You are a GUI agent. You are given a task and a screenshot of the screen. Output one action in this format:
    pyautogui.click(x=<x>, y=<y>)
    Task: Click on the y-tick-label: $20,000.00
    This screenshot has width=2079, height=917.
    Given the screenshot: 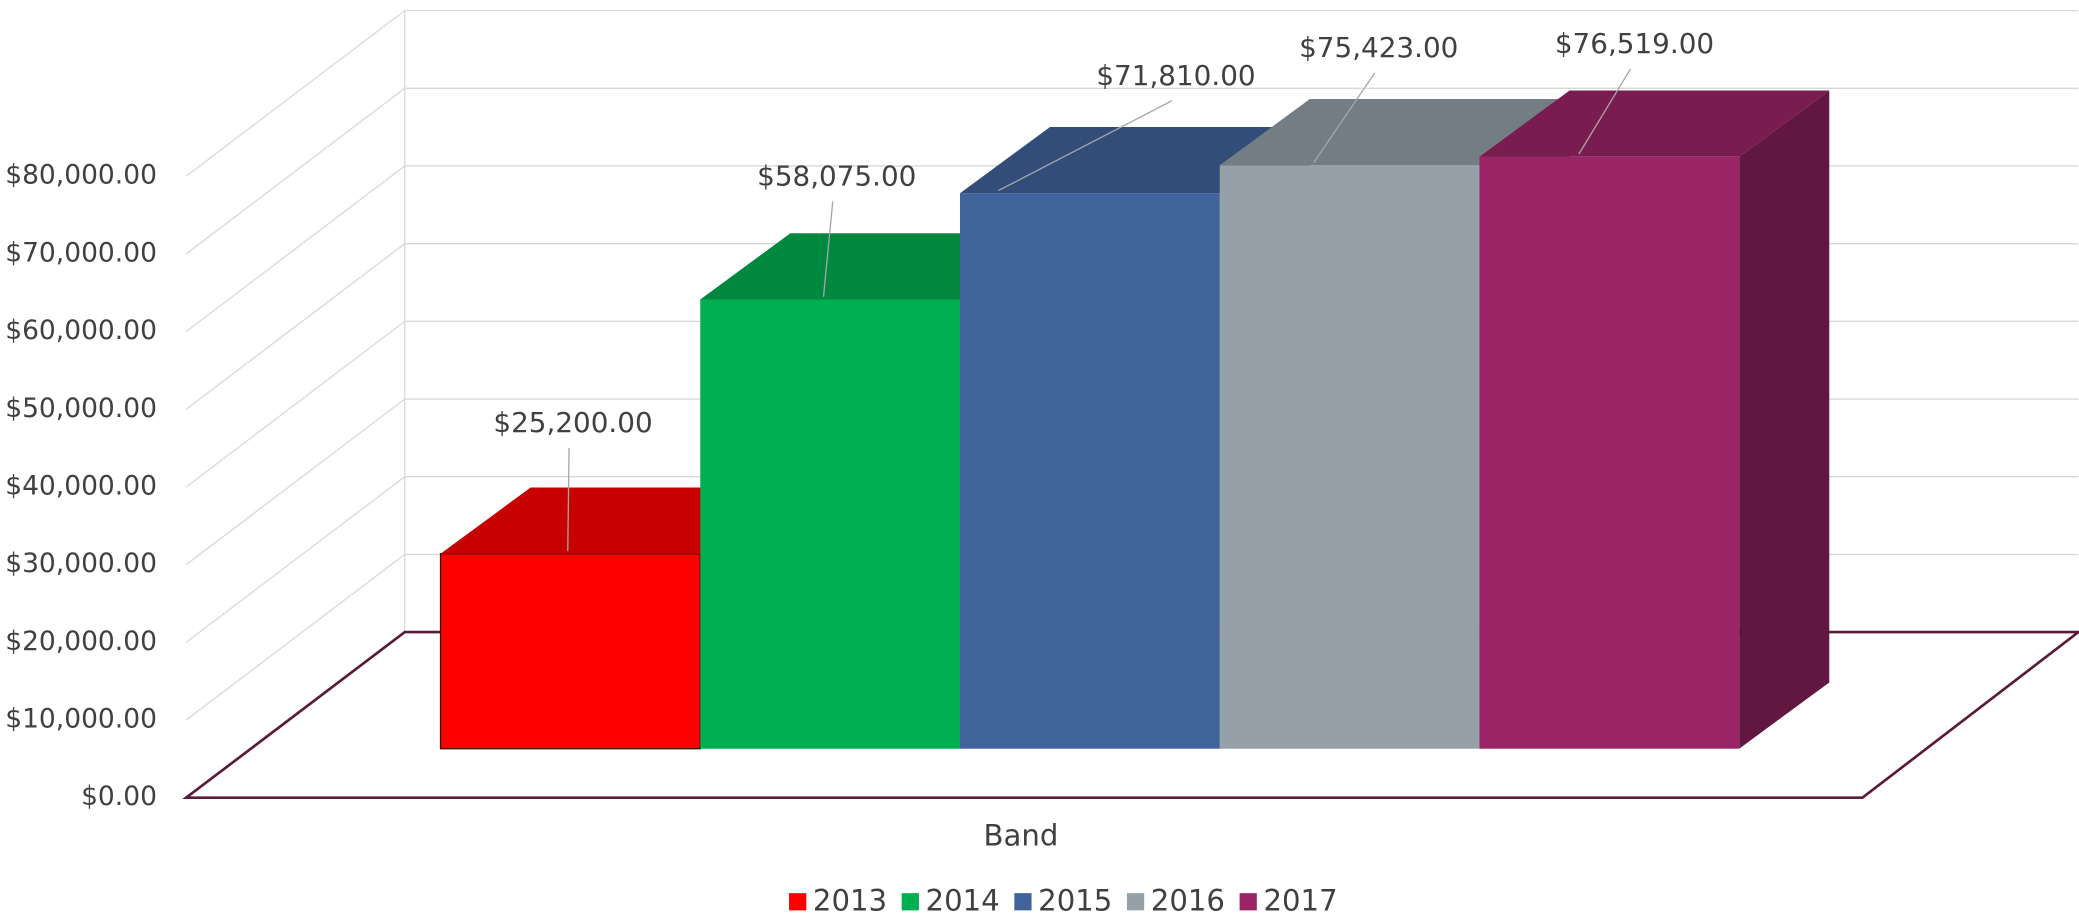 What is the action you would take?
    pyautogui.click(x=81, y=641)
    